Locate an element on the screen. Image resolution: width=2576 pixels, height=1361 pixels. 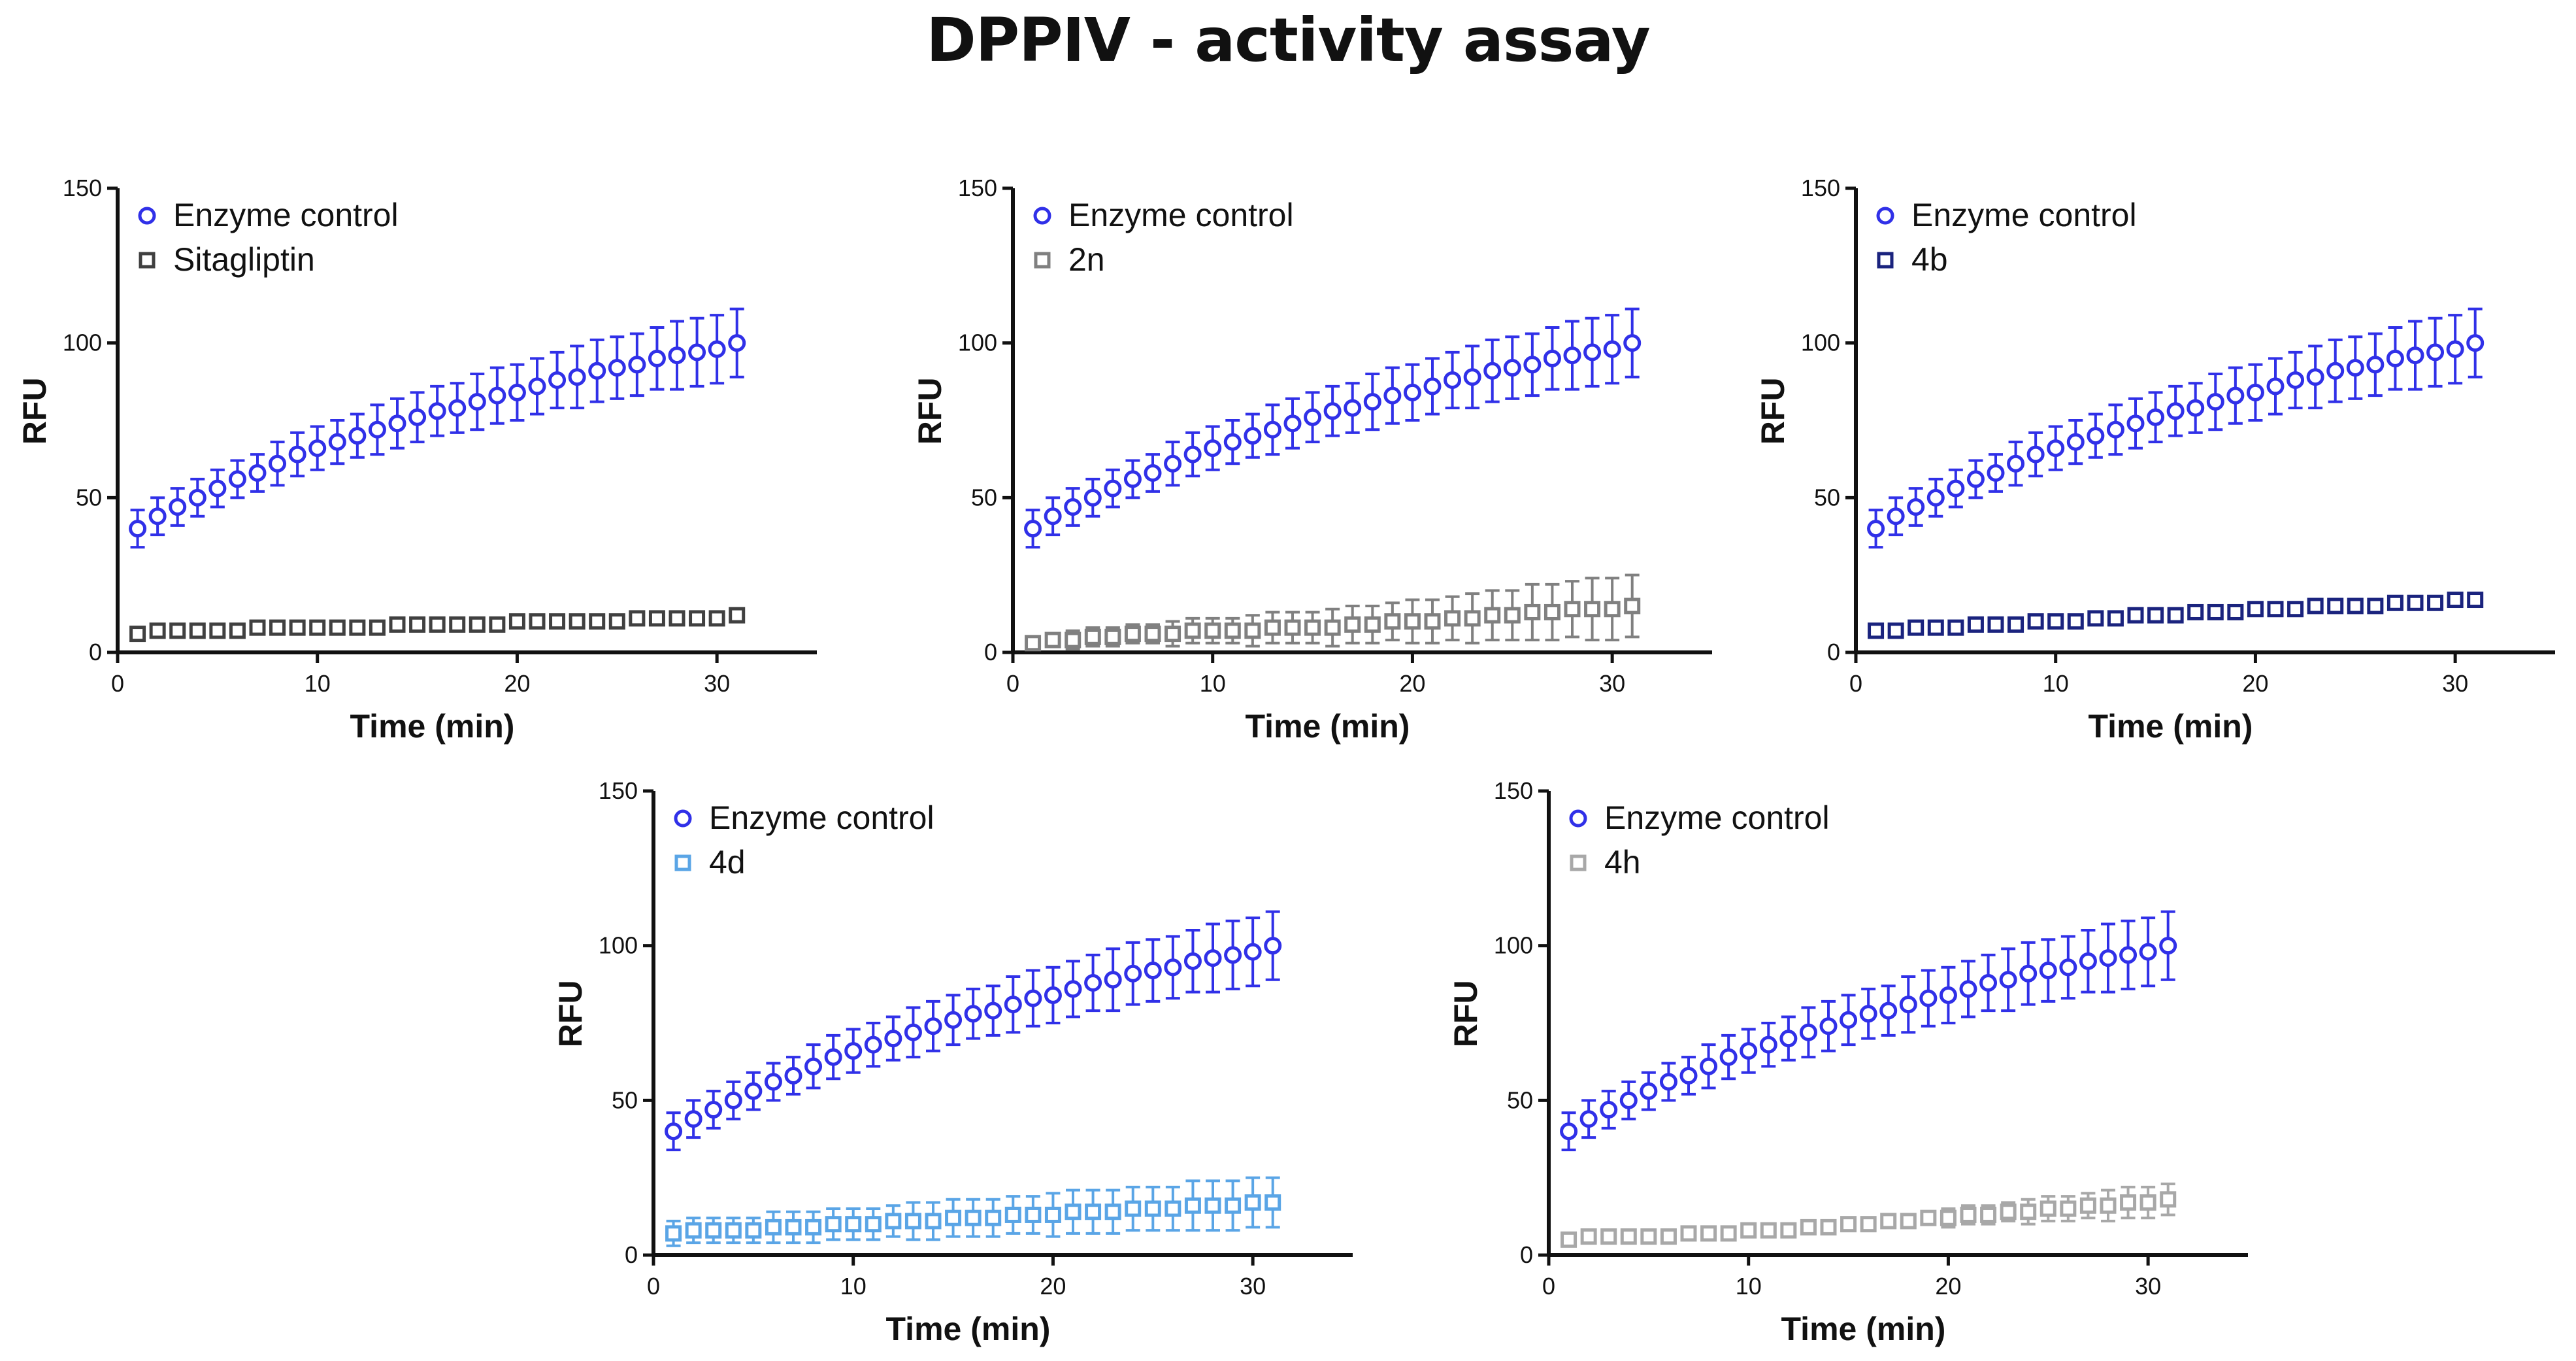
panel2-ytick-label: 100 is located at coordinates (977, 342).